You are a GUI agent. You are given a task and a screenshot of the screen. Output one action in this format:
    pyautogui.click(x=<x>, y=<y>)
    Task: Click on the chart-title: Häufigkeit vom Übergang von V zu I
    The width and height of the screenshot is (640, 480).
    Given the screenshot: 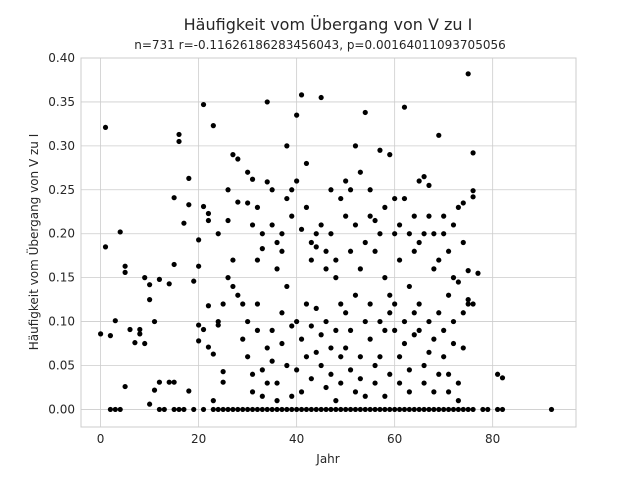 What is the action you would take?
    pyautogui.click(x=328, y=24)
    